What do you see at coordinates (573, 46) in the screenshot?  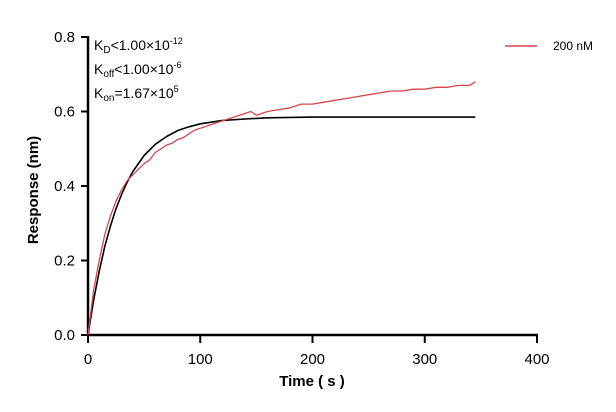 I see `legend-label-200nm: 200 nM` at bounding box center [573, 46].